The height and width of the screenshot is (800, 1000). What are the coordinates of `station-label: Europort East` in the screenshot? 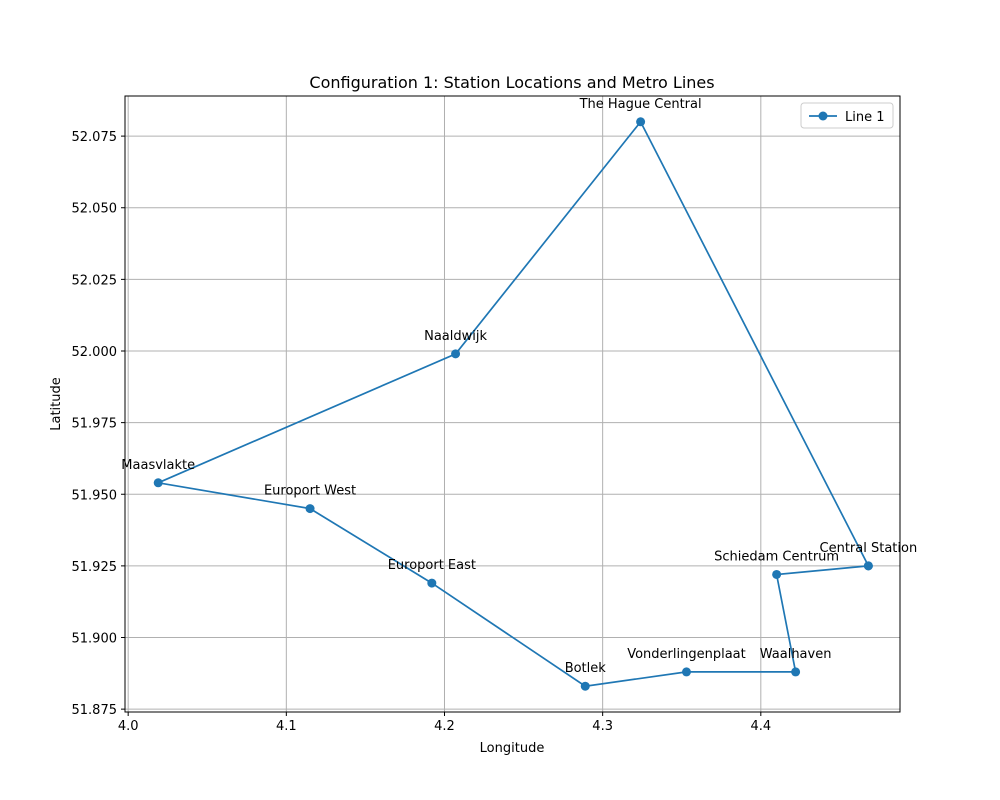 It's located at (432, 565).